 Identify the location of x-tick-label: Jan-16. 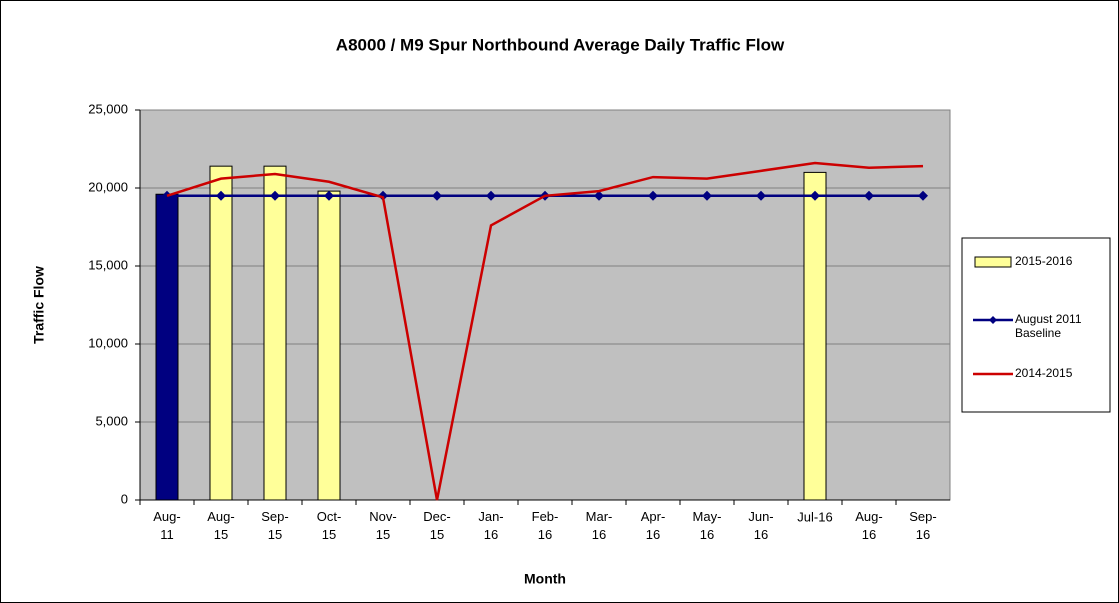
(490, 525).